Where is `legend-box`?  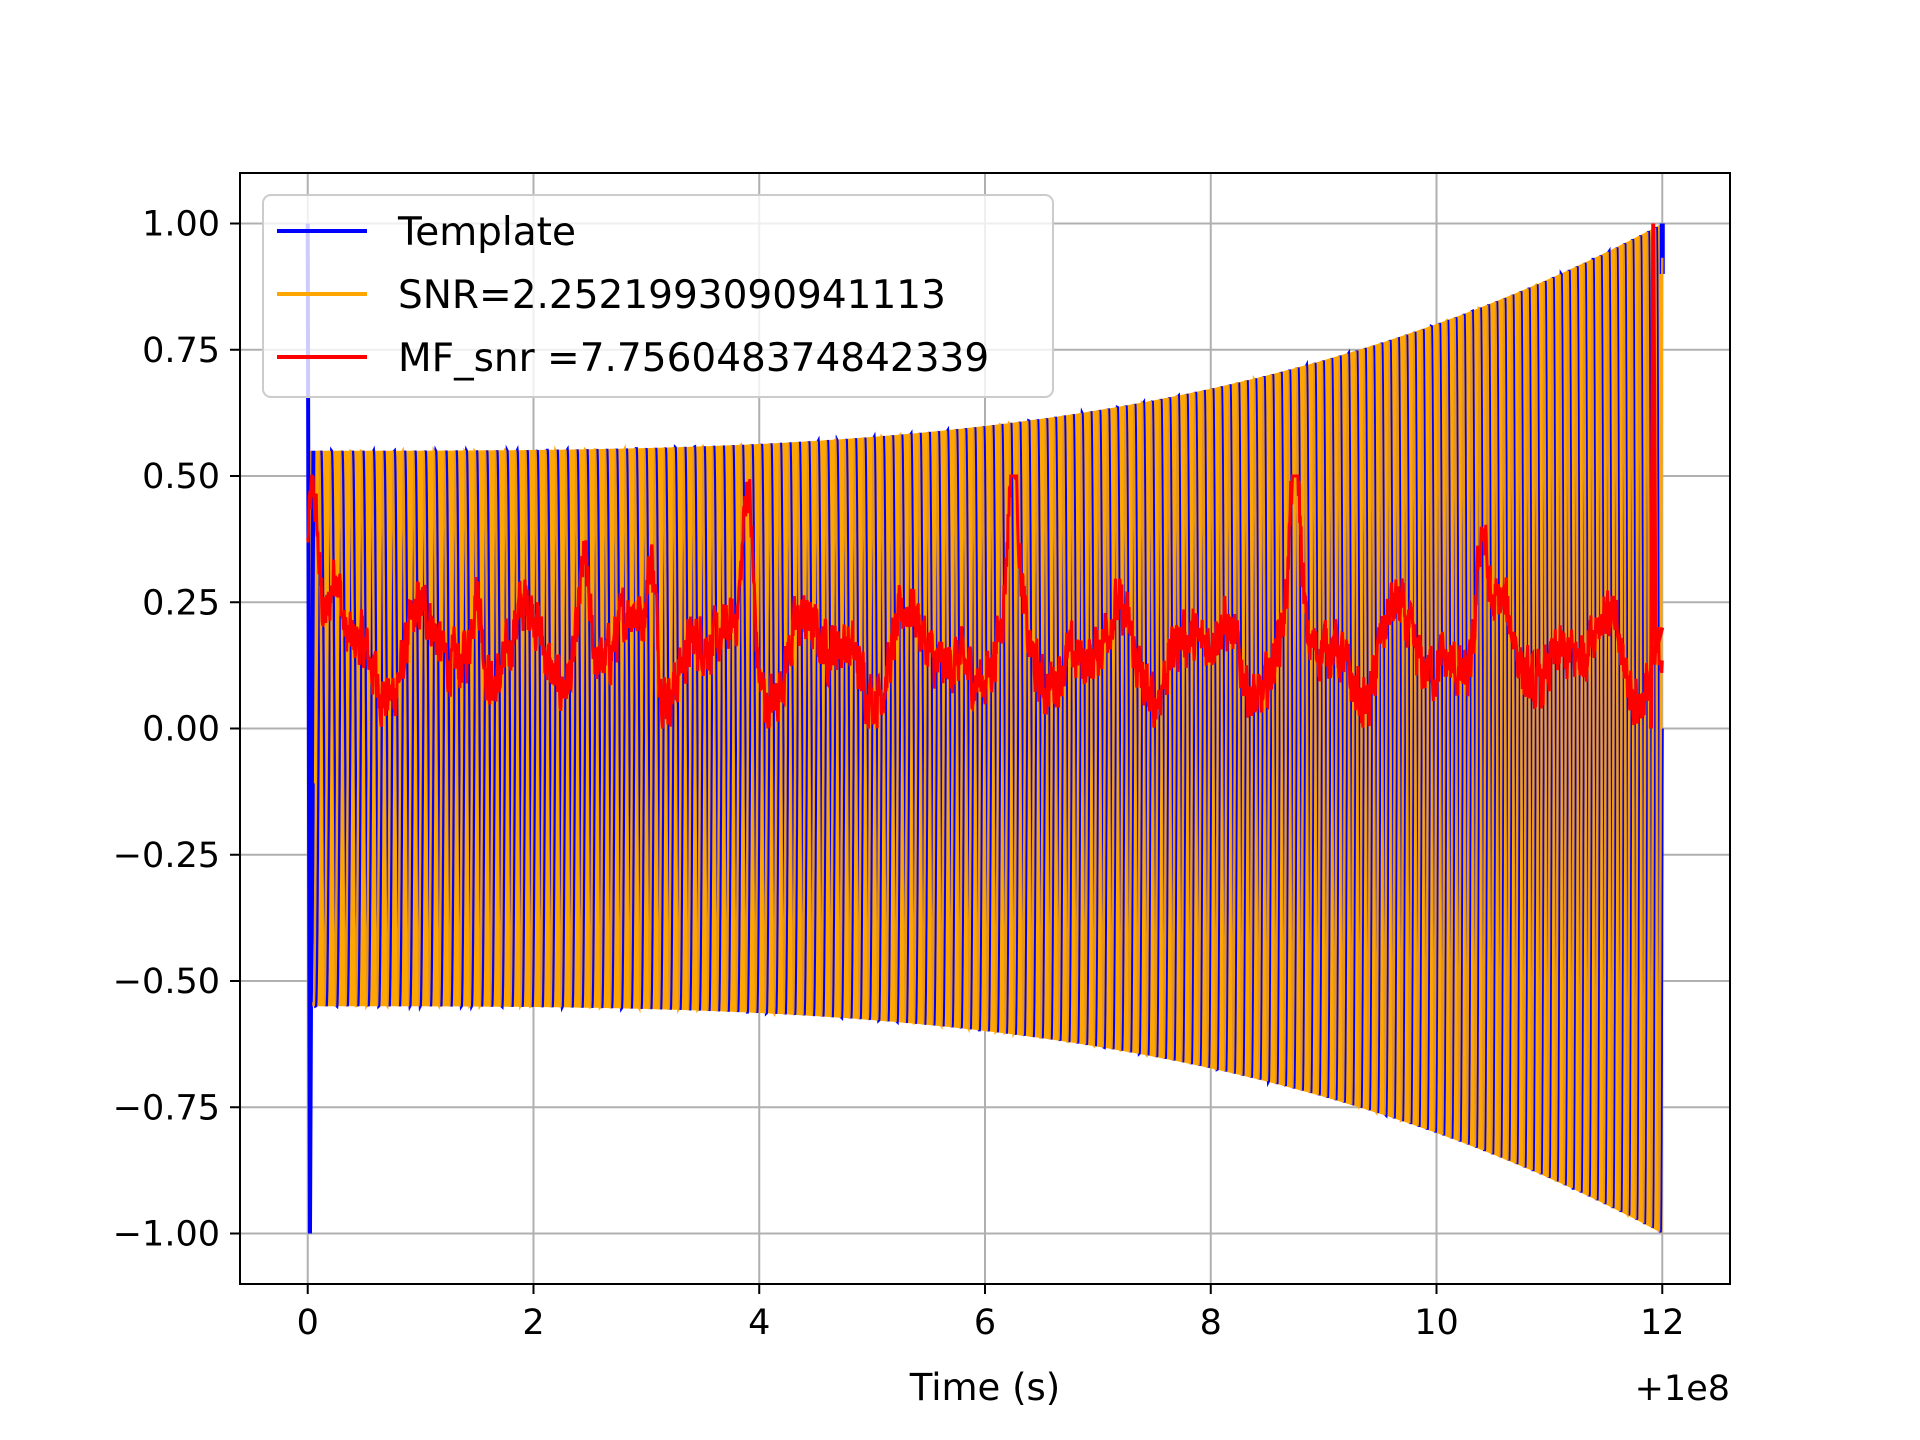 legend-box is located at coordinates (658, 296).